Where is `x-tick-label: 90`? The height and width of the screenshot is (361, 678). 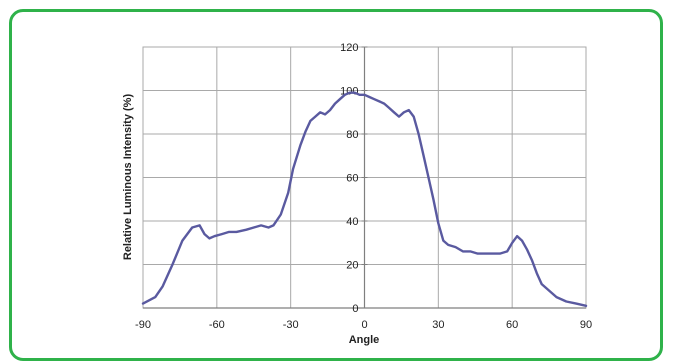 x-tick-label: 90 is located at coordinates (586, 325).